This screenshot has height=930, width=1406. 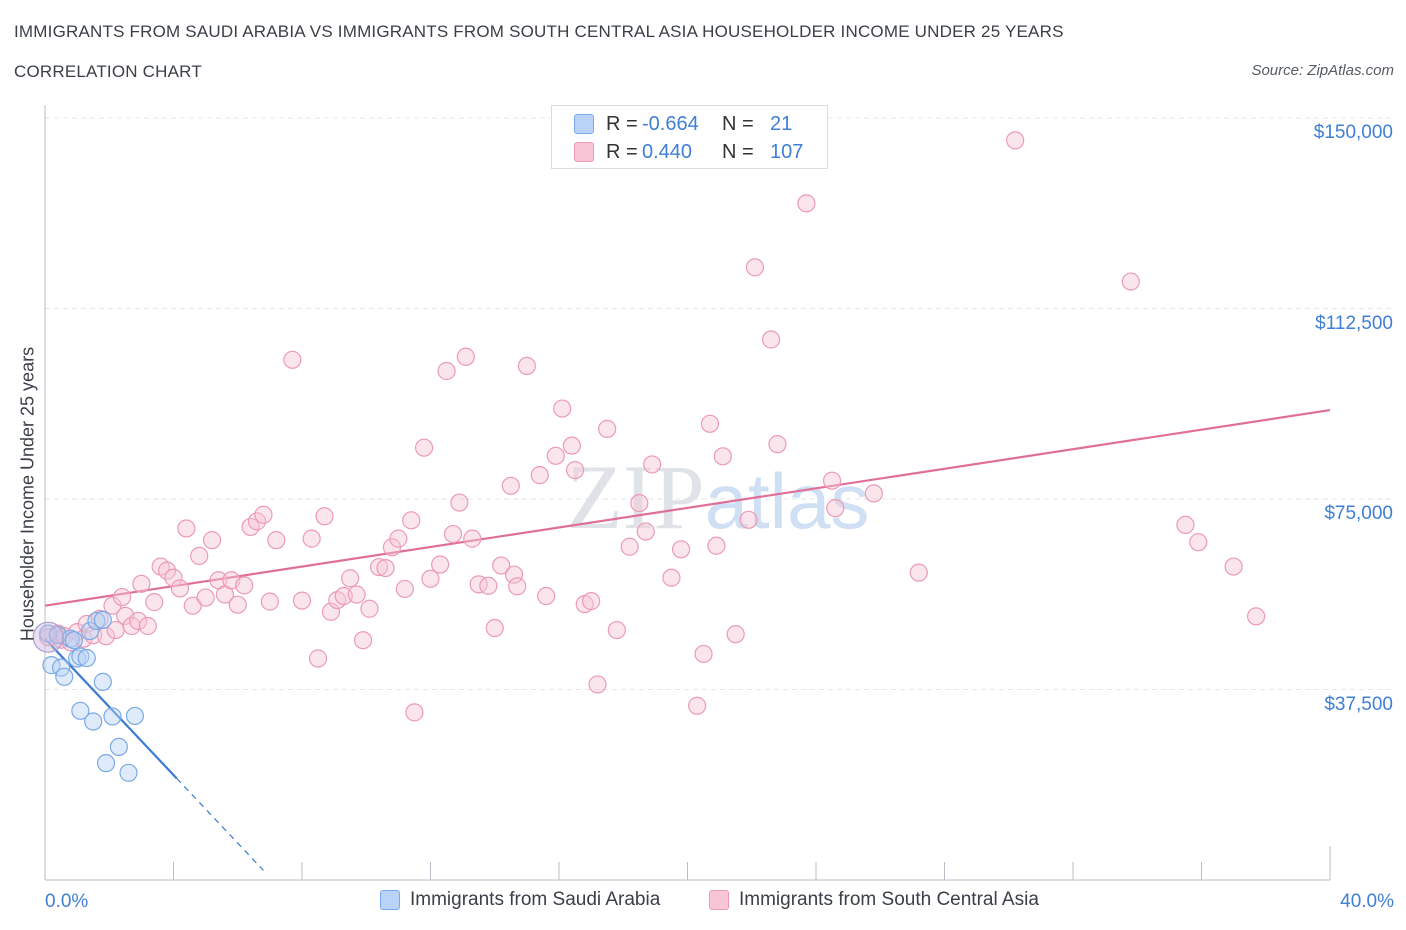 What do you see at coordinates (692, 152) in the screenshot?
I see `legend-row-south-central-asia: R = 0.440 N = 107` at bounding box center [692, 152].